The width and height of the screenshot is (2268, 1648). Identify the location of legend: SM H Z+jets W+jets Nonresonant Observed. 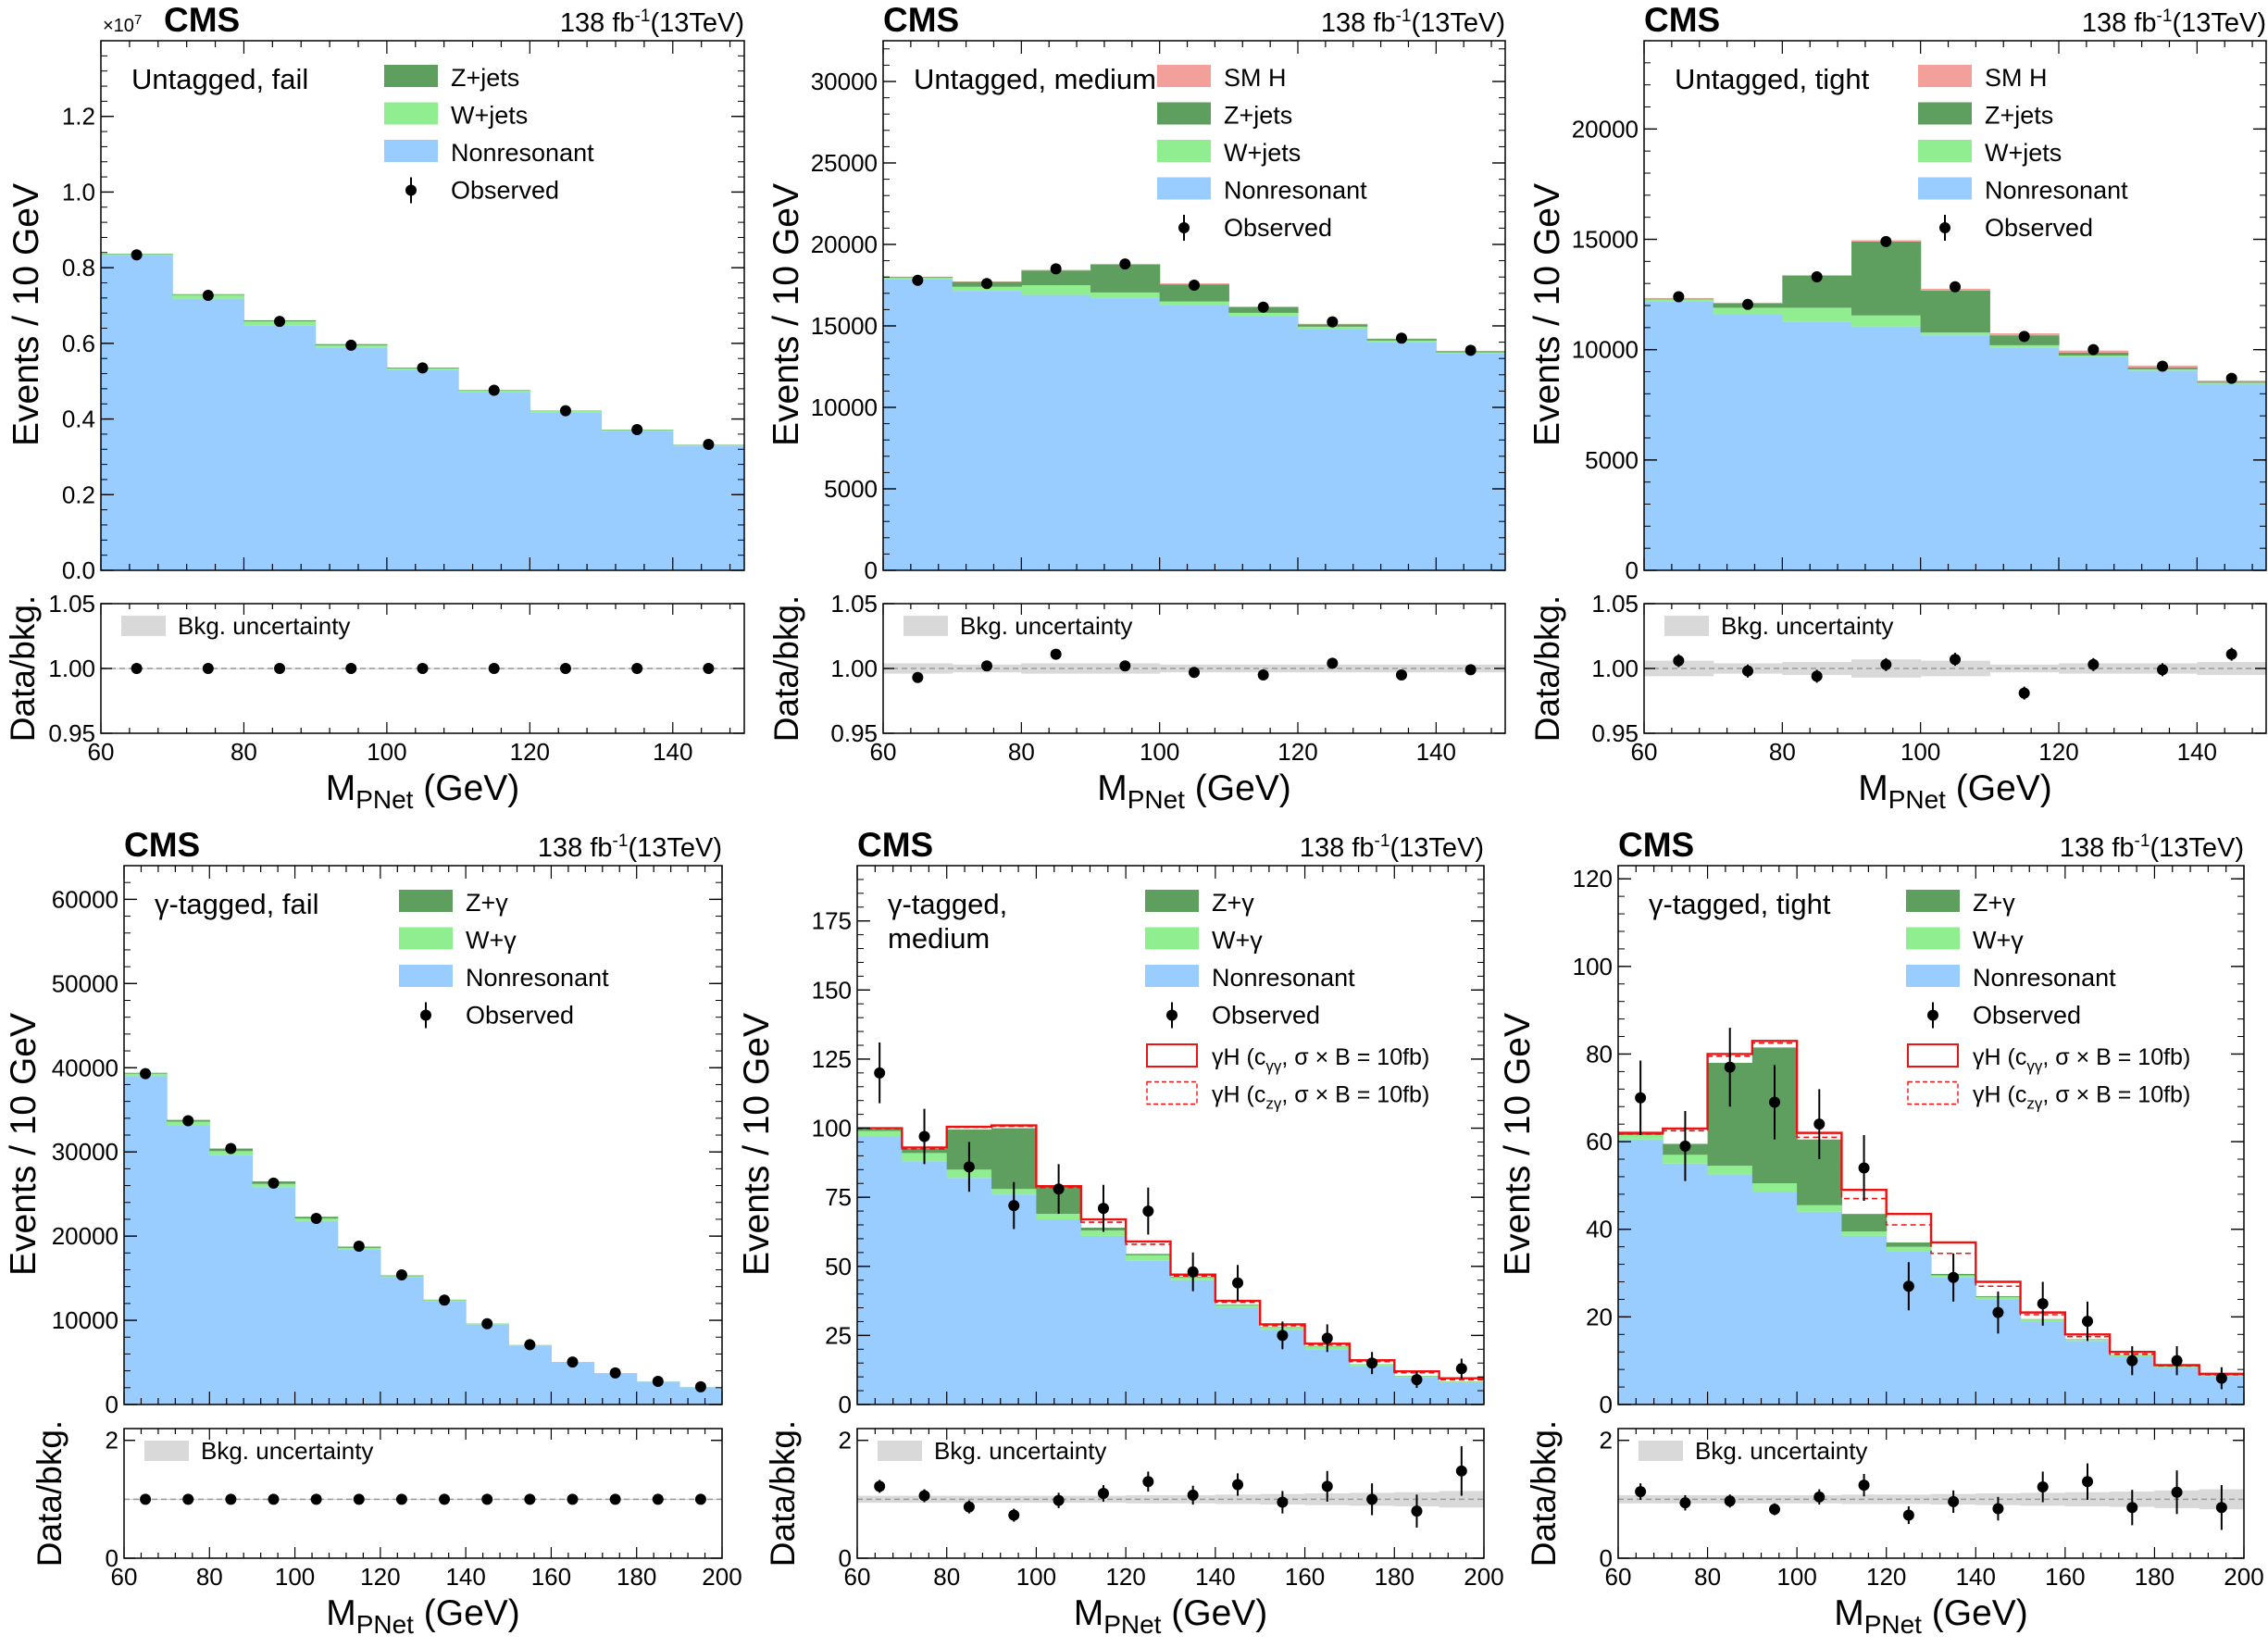
(1262, 153).